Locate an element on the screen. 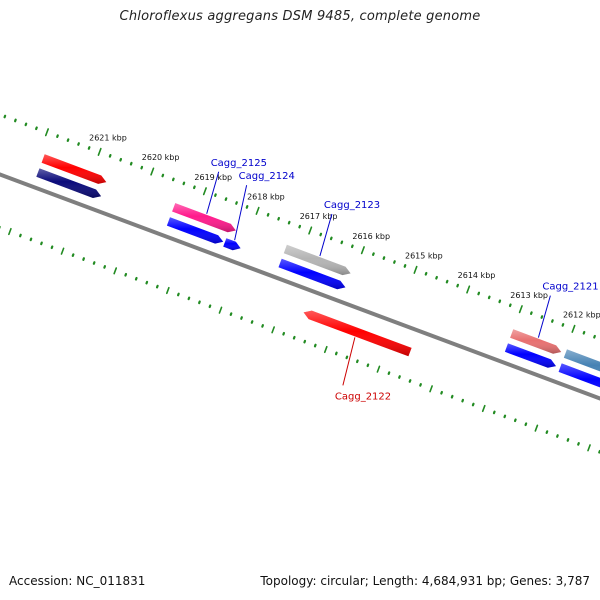  accession-text: Accession: NC_011831 is located at coordinates (77, 581).